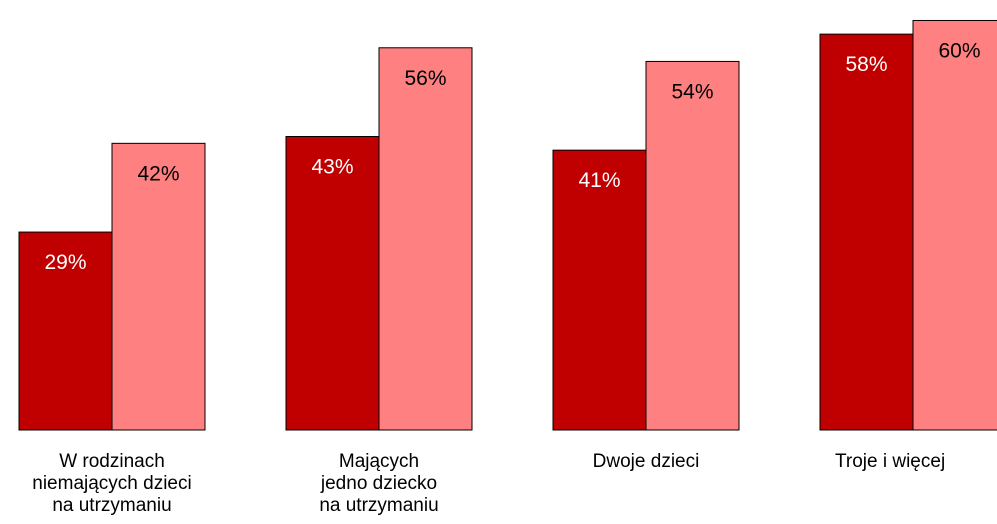 This screenshot has height=524, width=997. What do you see at coordinates (65, 262) in the screenshot?
I see `data-label-s0-c0: 29%` at bounding box center [65, 262].